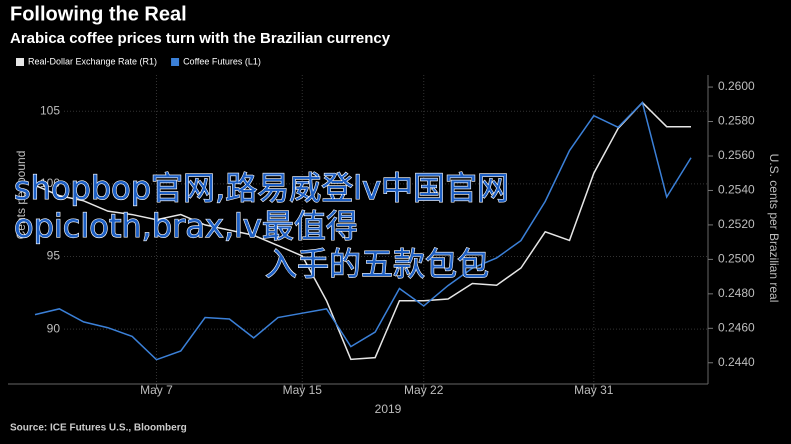 The width and height of the screenshot is (791, 444). I want to click on y2-tick-label: 0.2600, so click(736, 86).